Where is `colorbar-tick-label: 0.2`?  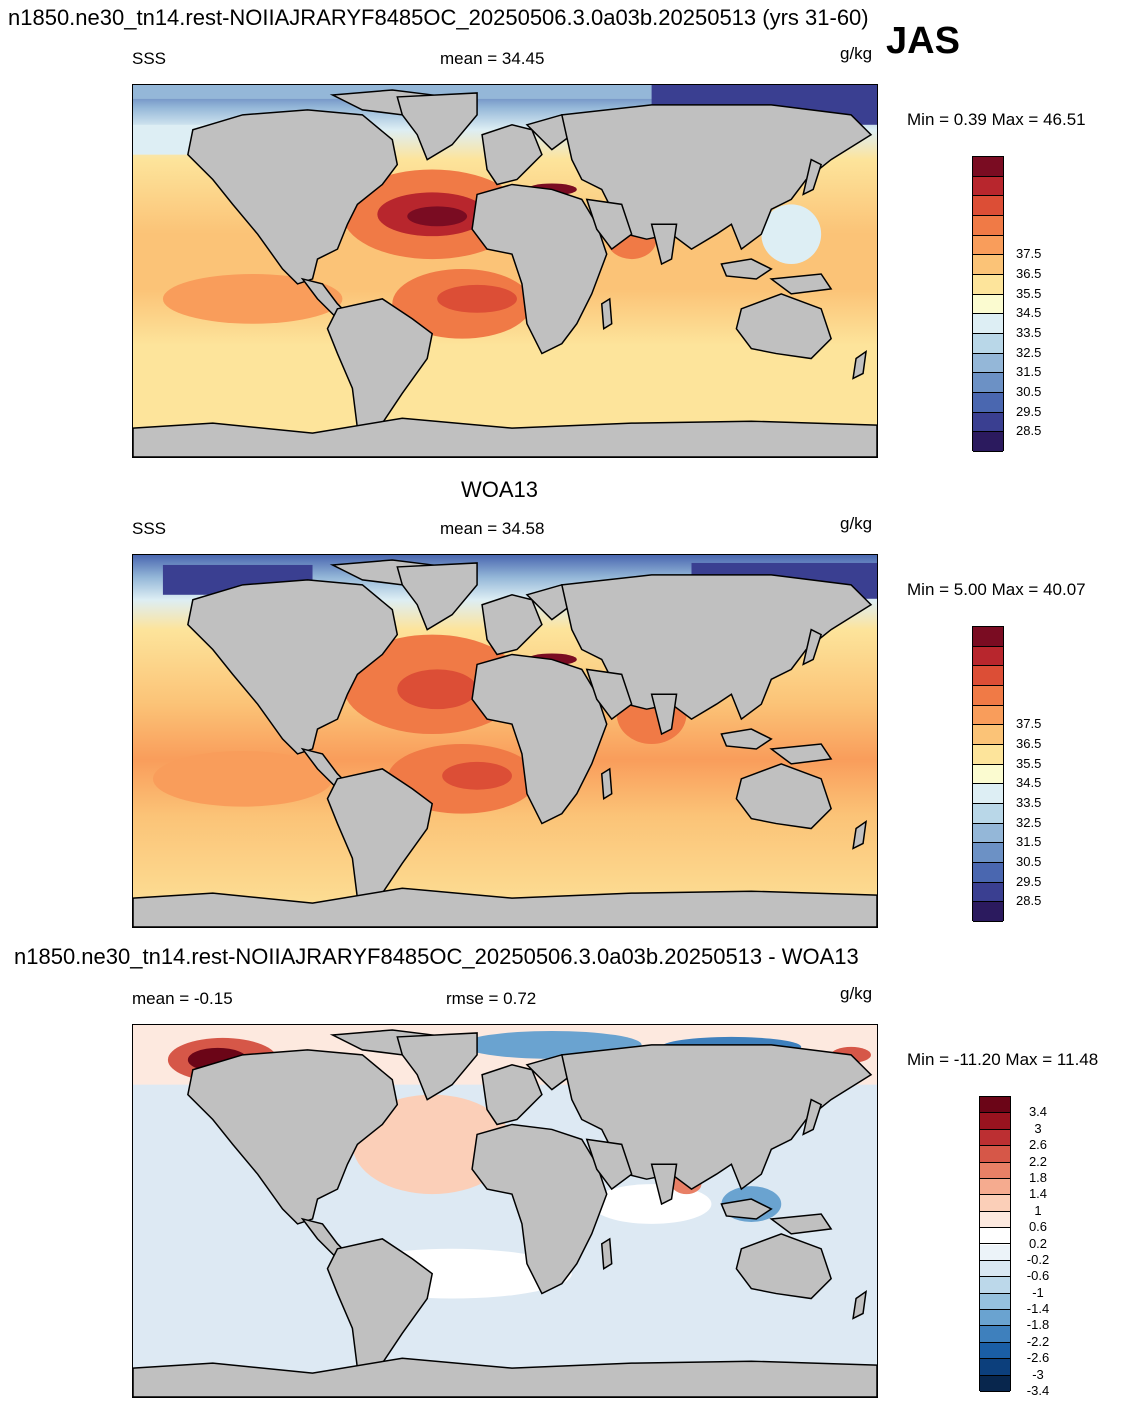 colorbar-tick-label: 0.2 is located at coordinates (1038, 1243).